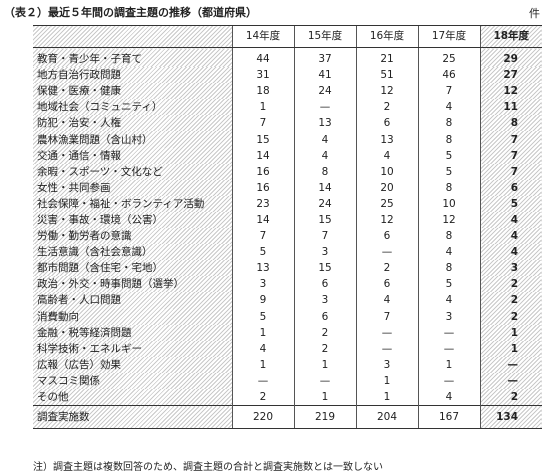 The height and width of the screenshot is (473, 550). What do you see at coordinates (132, 268) in the screenshot?
I see `row-label: 都市問題（含住宅・宅地）` at bounding box center [132, 268].